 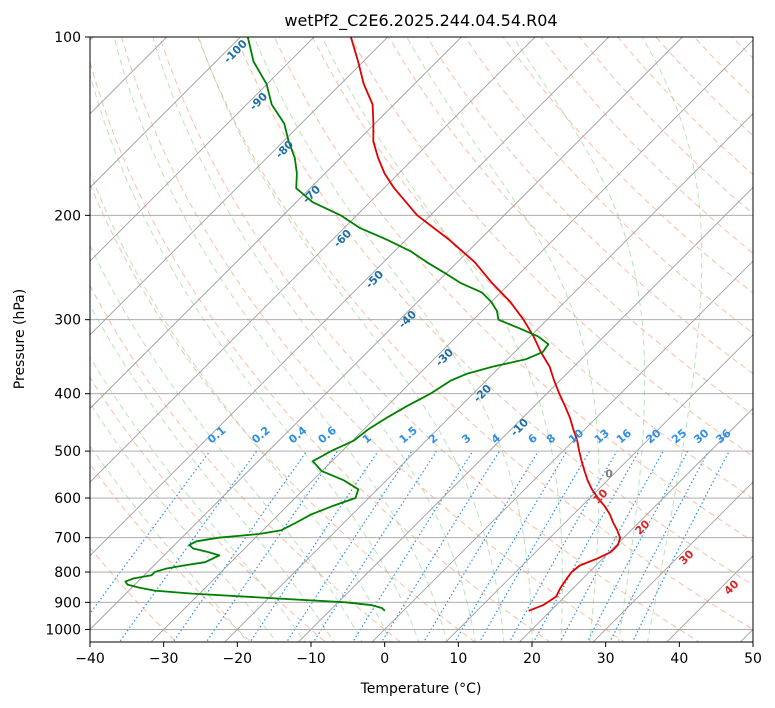 What do you see at coordinates (67, 499) in the screenshot?
I see `y-tick-label: 600` at bounding box center [67, 499].